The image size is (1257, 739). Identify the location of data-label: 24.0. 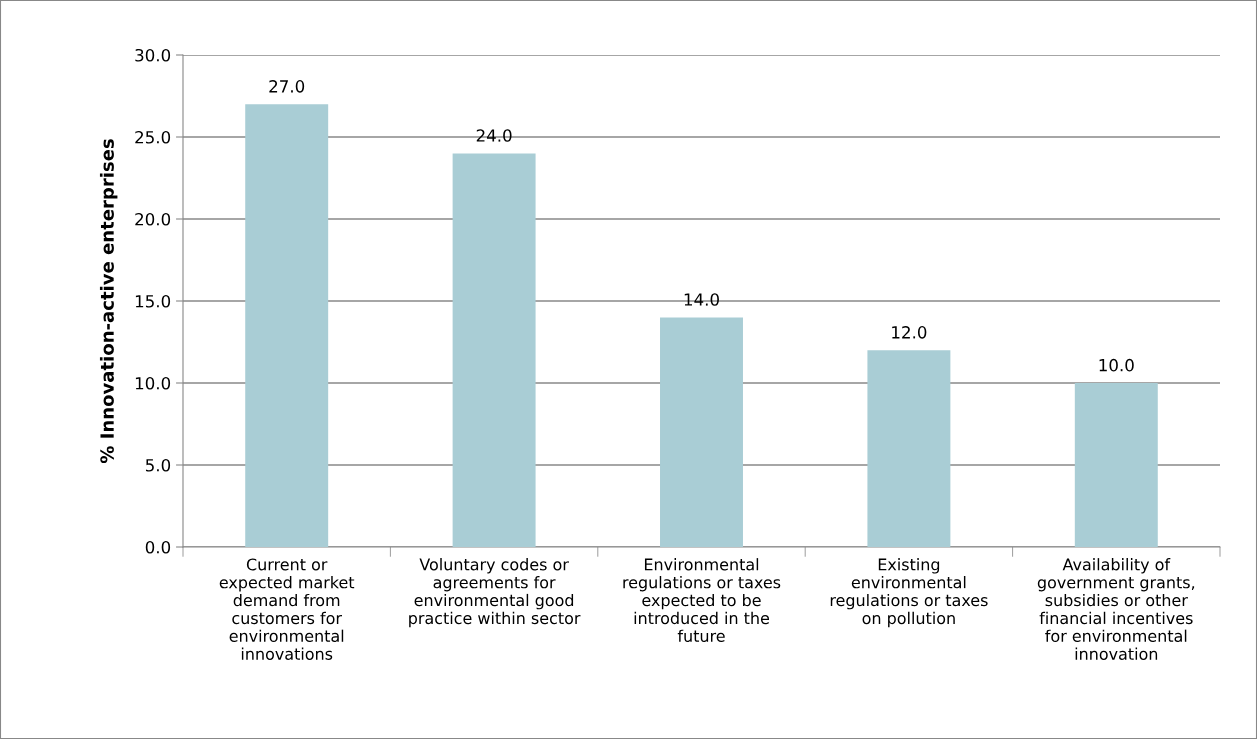
(494, 135).